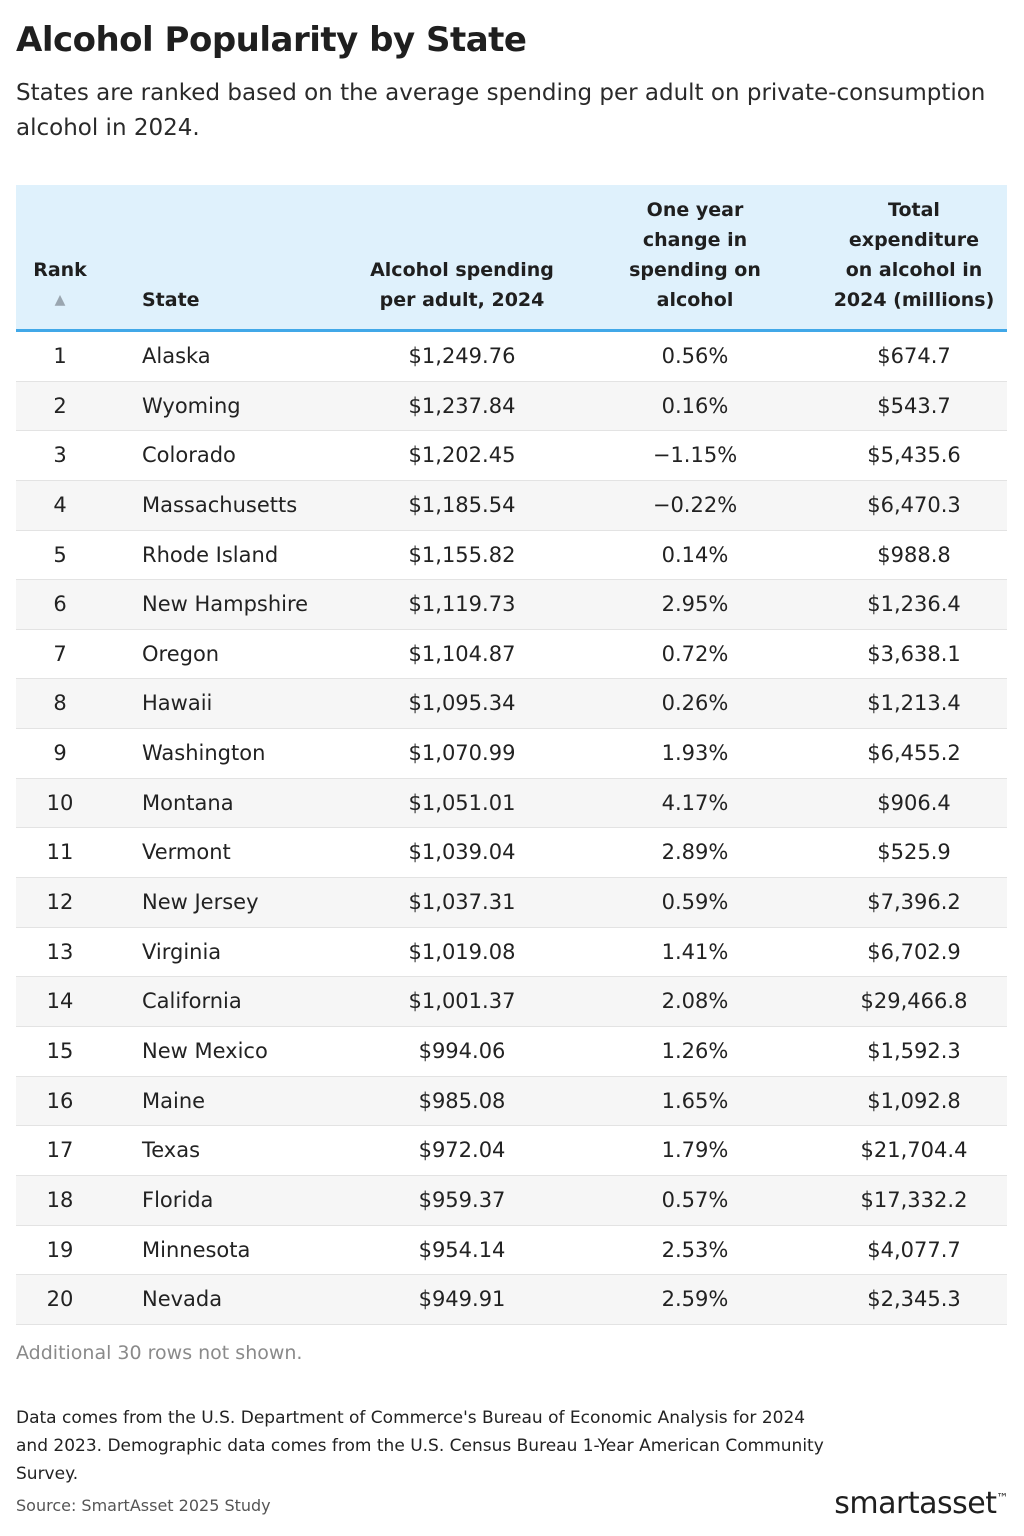 This screenshot has width=1024, height=1536. I want to click on sort-ascending-icon: ▲, so click(60, 300).